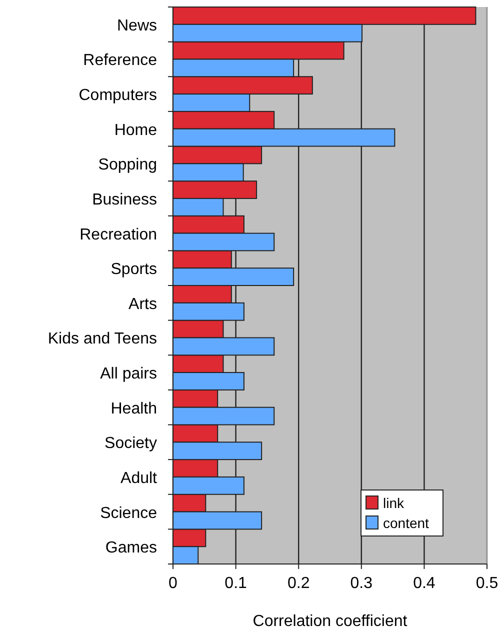  I want to click on x-axis-title: Correlation coefficient, so click(330, 621).